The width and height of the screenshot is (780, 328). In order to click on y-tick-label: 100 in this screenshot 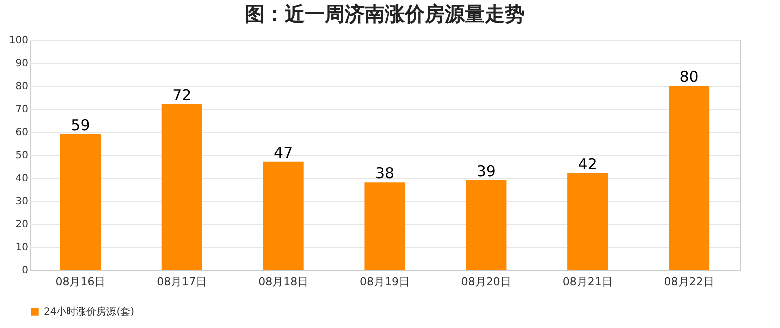, I will do `click(18, 41)`.